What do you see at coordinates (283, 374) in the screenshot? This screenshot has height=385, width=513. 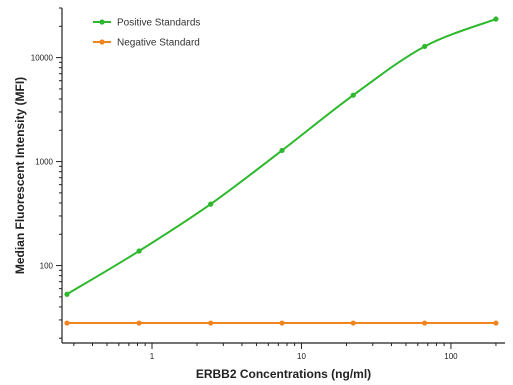 I see `x-axis-title: ERBB2 Concentrations (ng/ml)` at bounding box center [283, 374].